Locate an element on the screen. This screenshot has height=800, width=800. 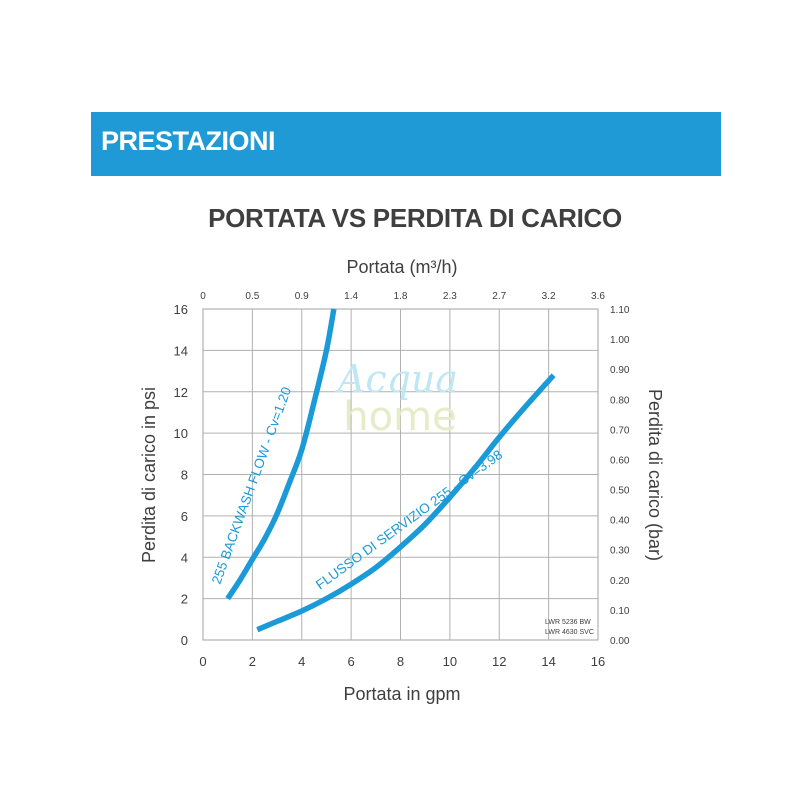
x-axis-title: Portata in gpm is located at coordinates (401, 694).